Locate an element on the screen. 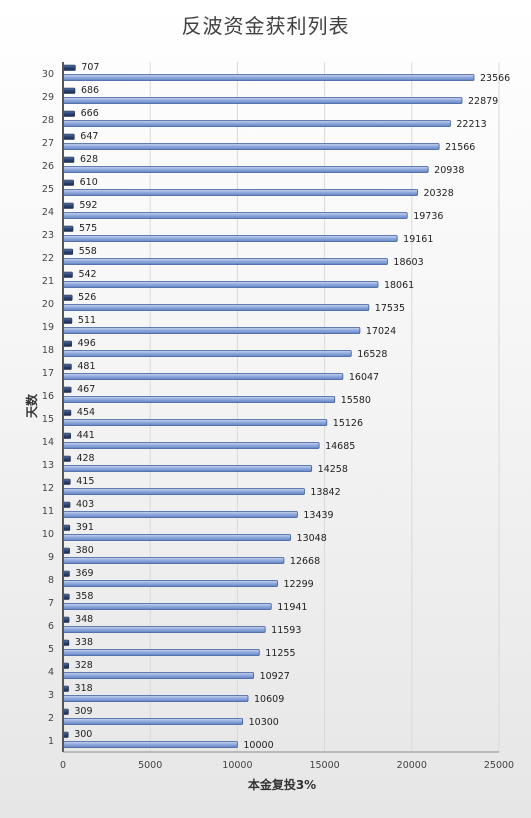  data-label-principal: 11593 is located at coordinates (286, 630).